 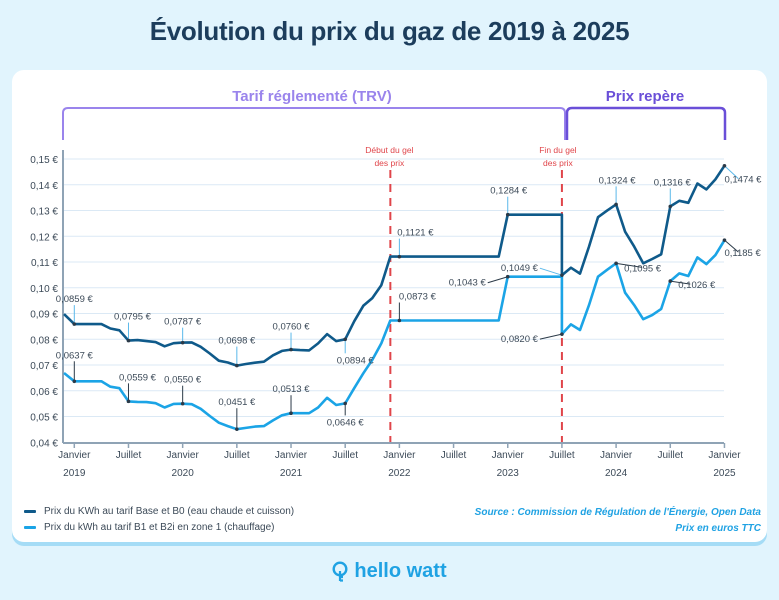 I want to click on data-label: 0,0637 €, so click(x=75, y=355).